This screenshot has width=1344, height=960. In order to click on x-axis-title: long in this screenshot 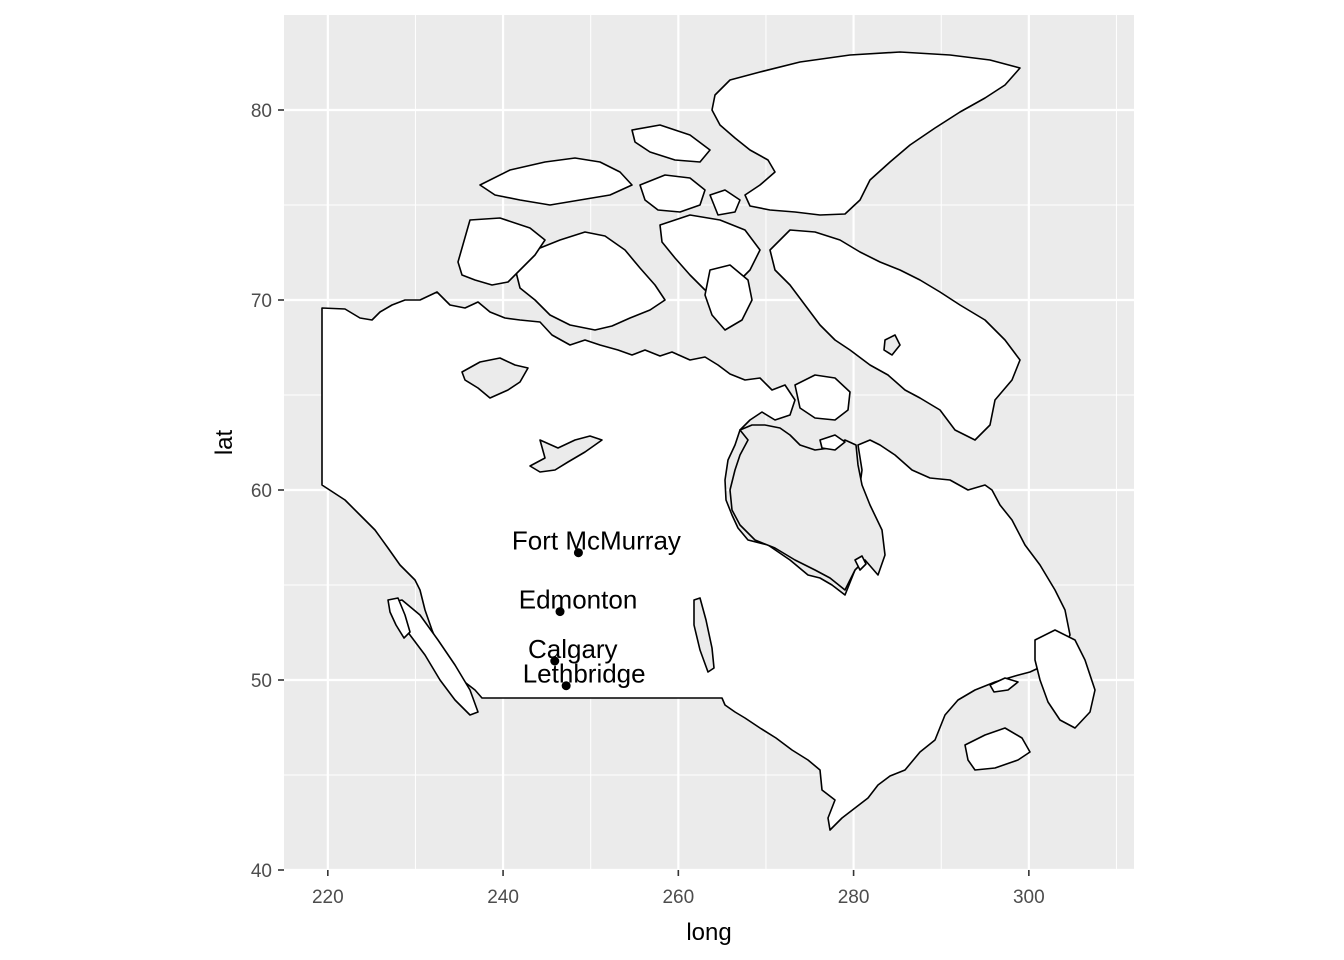, I will do `click(708, 932)`.